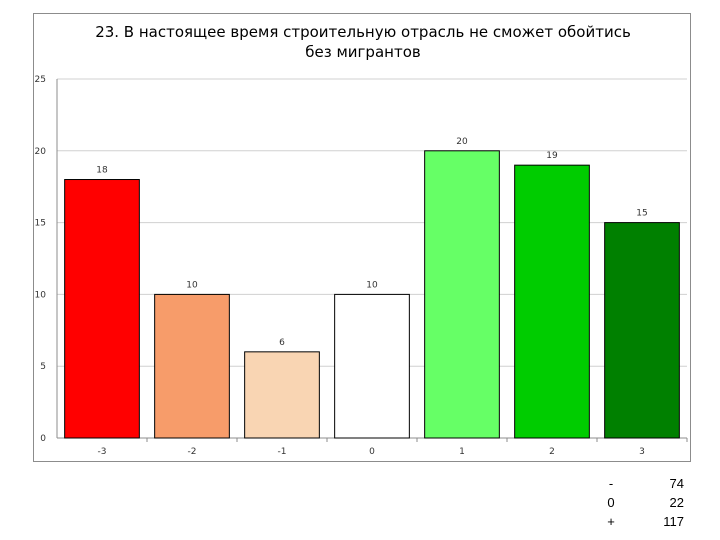  I want to click on x-tick-label: 0, so click(372, 452).